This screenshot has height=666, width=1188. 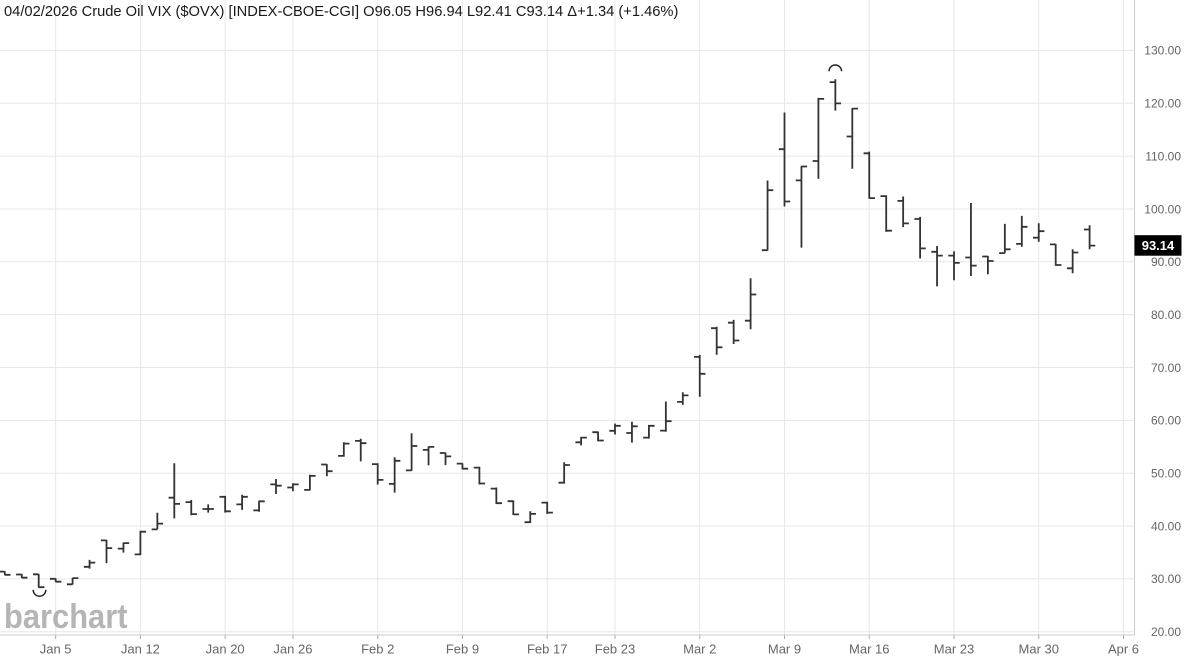 I want to click on svg-text: Feb 9, so click(x=462, y=649).